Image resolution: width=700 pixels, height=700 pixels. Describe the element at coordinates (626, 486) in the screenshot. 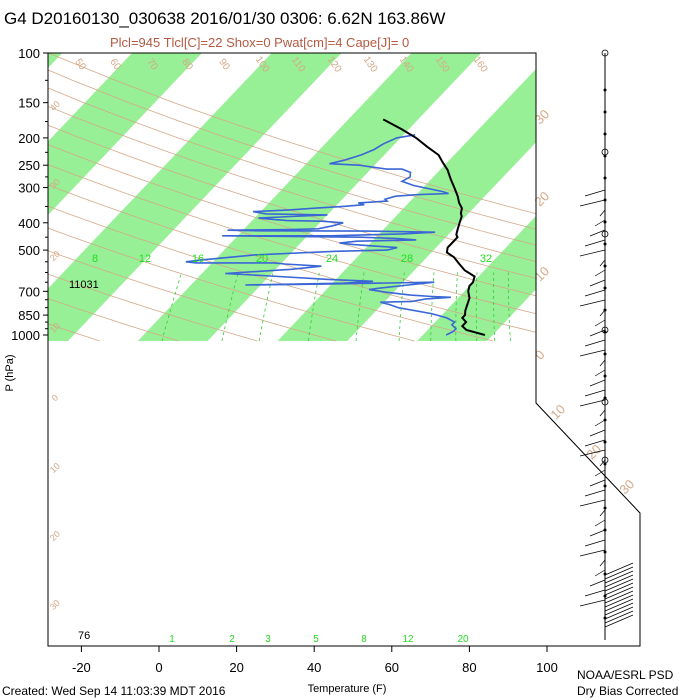

I see `isotherm-label: 30` at that location.